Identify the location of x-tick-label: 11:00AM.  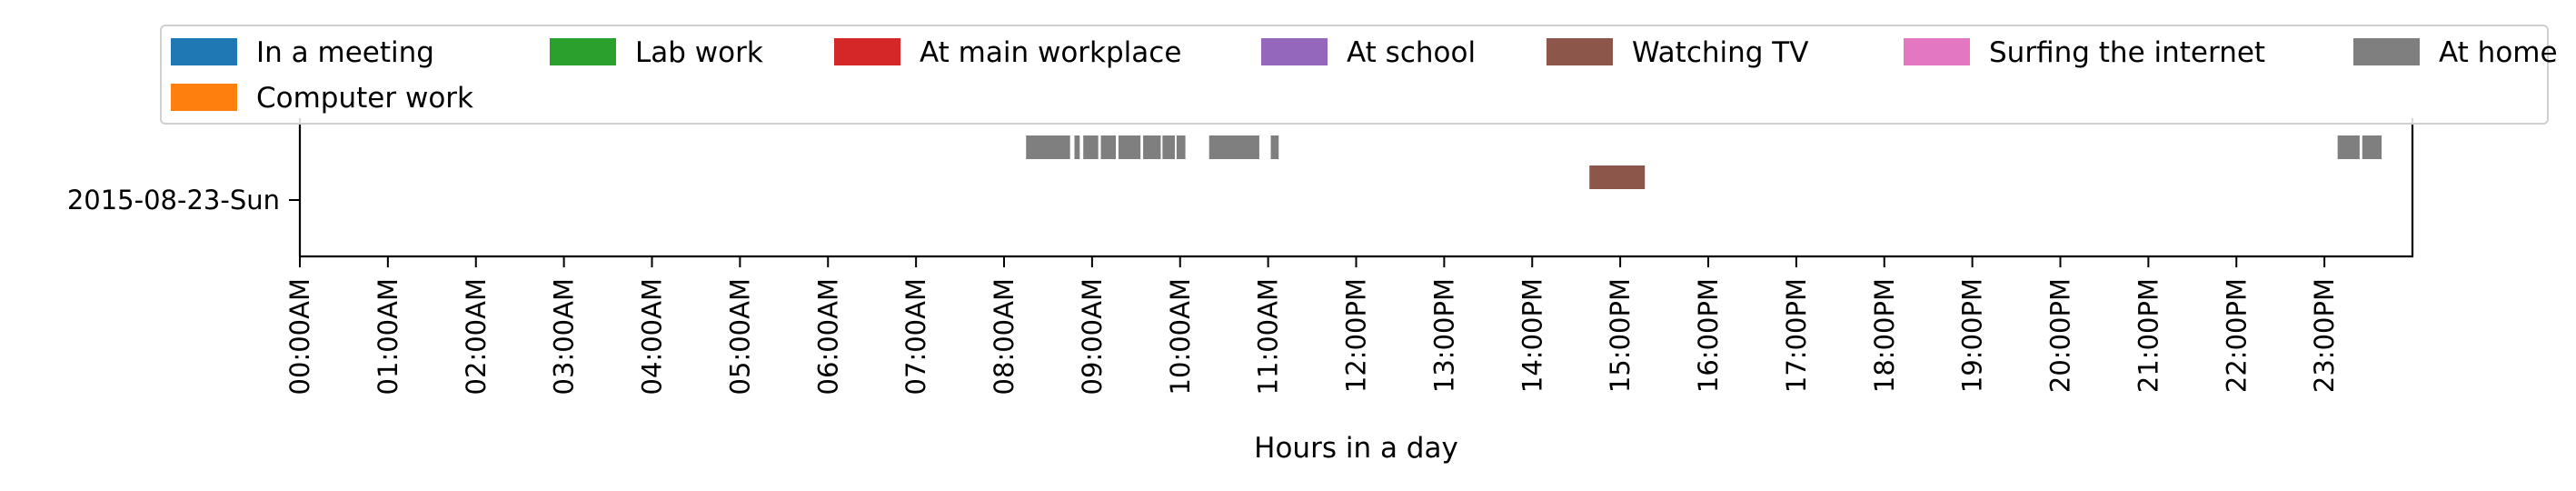
(1268, 336).